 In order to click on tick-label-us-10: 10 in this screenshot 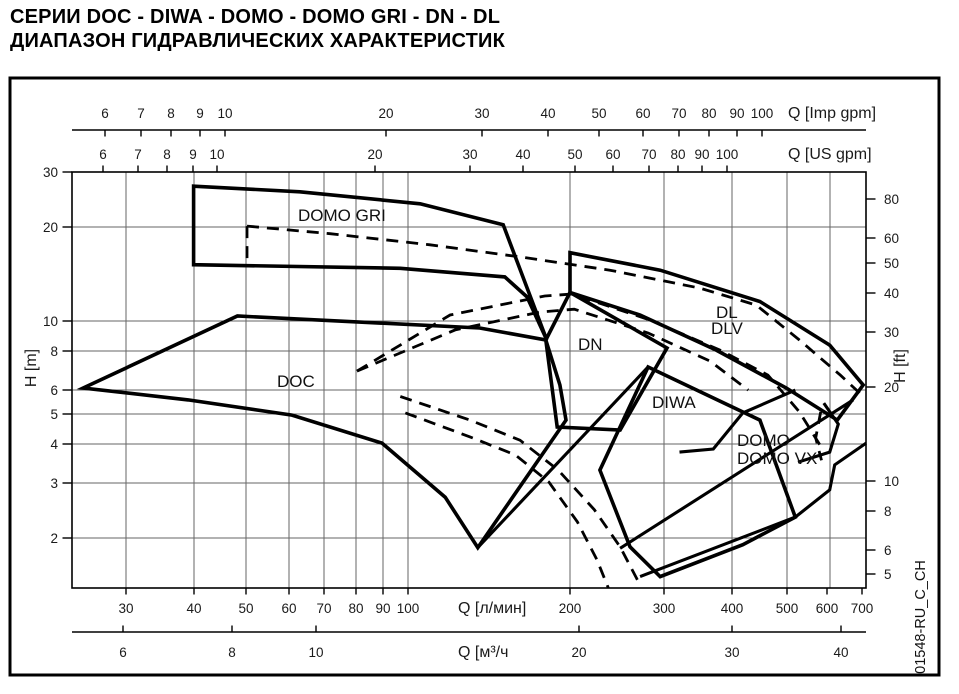, I will do `click(216, 154)`.